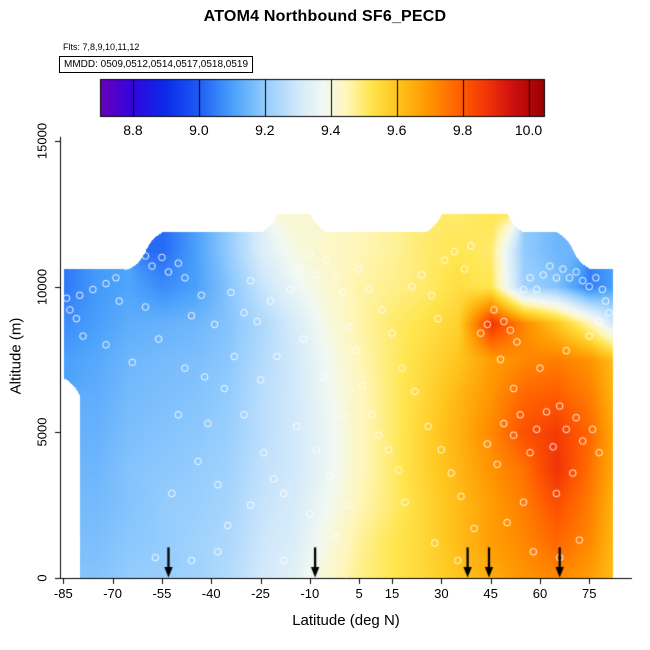 The height and width of the screenshot is (650, 650). Describe the element at coordinates (156, 64) in the screenshot. I see `mmdd-box: MMDD: 0509,0512,0514,0517,0518,0519` at that location.